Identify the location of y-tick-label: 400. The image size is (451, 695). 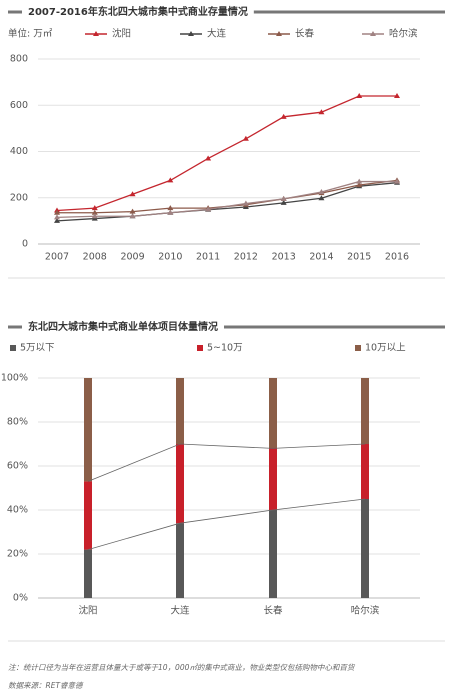
(19, 151).